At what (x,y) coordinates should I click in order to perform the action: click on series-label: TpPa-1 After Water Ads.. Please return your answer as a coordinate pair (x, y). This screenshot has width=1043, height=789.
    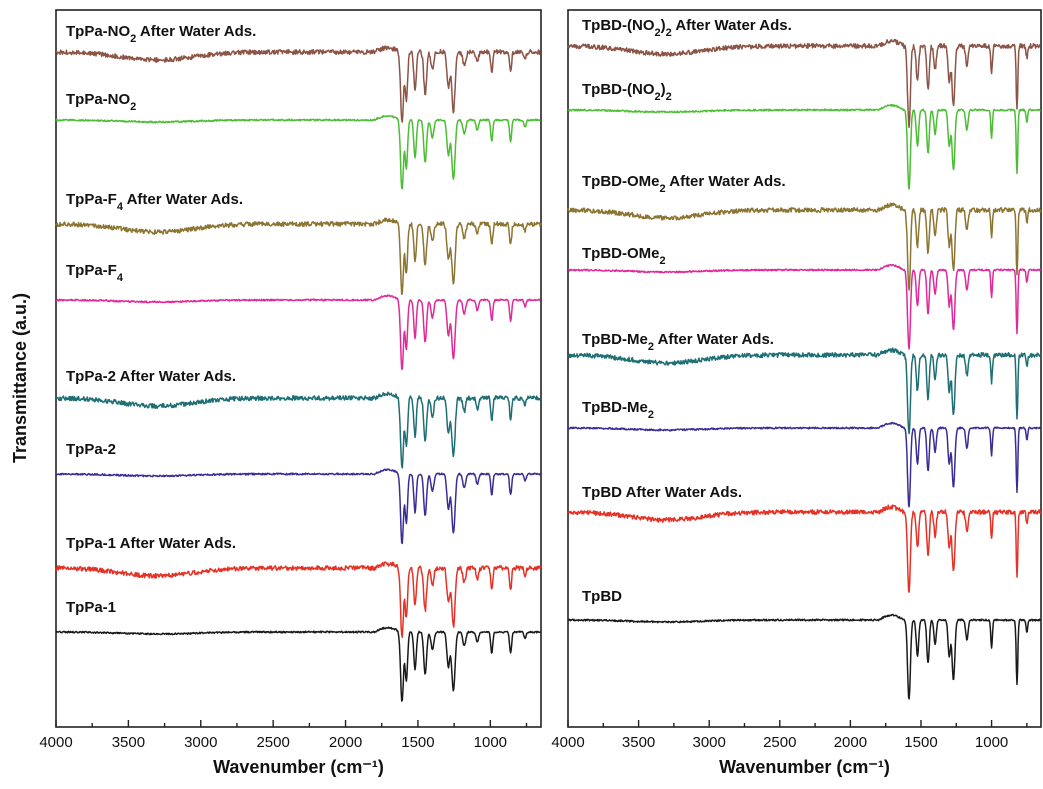
    Looking at the image, I should click on (151, 543).